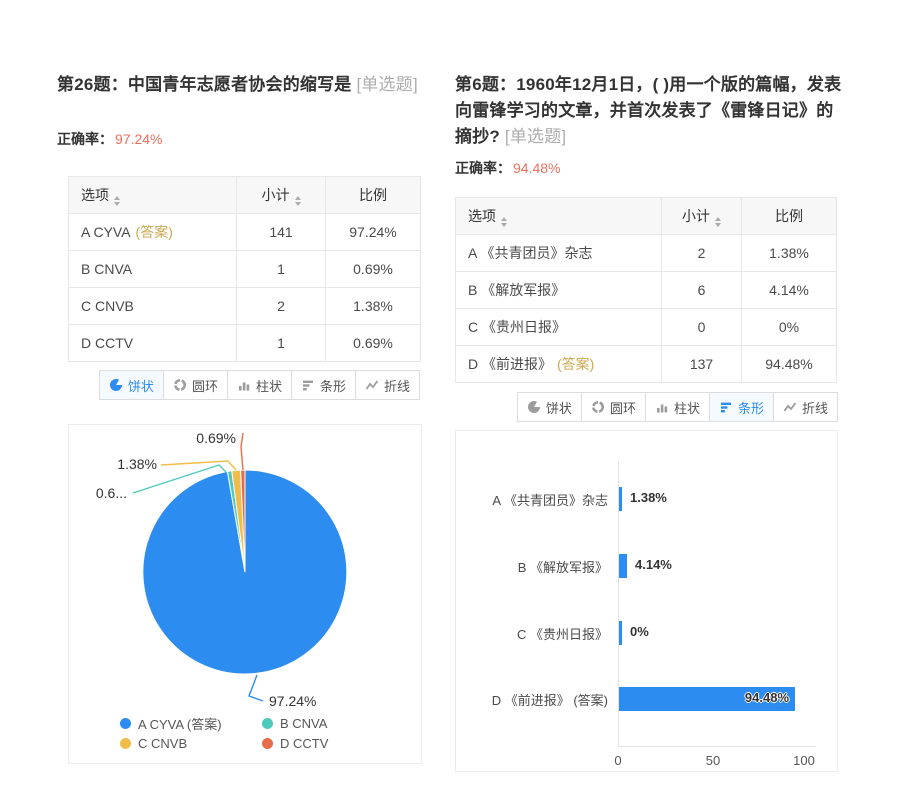 Image resolution: width=916 pixels, height=804 pixels. Describe the element at coordinates (139, 139) in the screenshot. I see `correct-rate-value: 97.24%` at that location.